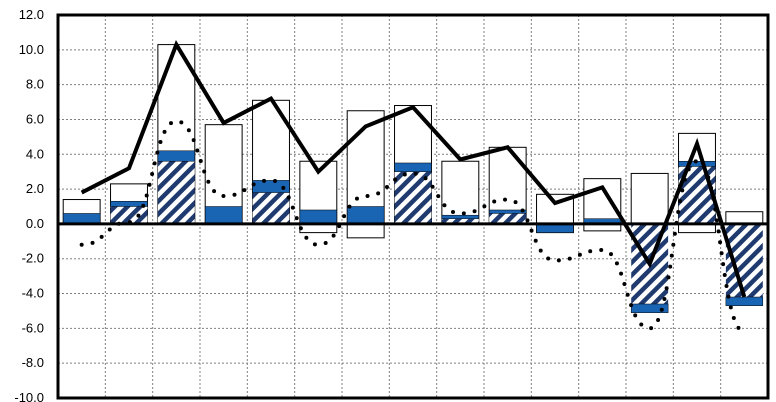  Describe the element at coordinates (31, 49) in the screenshot. I see `y-tick-label: 10.0` at that location.